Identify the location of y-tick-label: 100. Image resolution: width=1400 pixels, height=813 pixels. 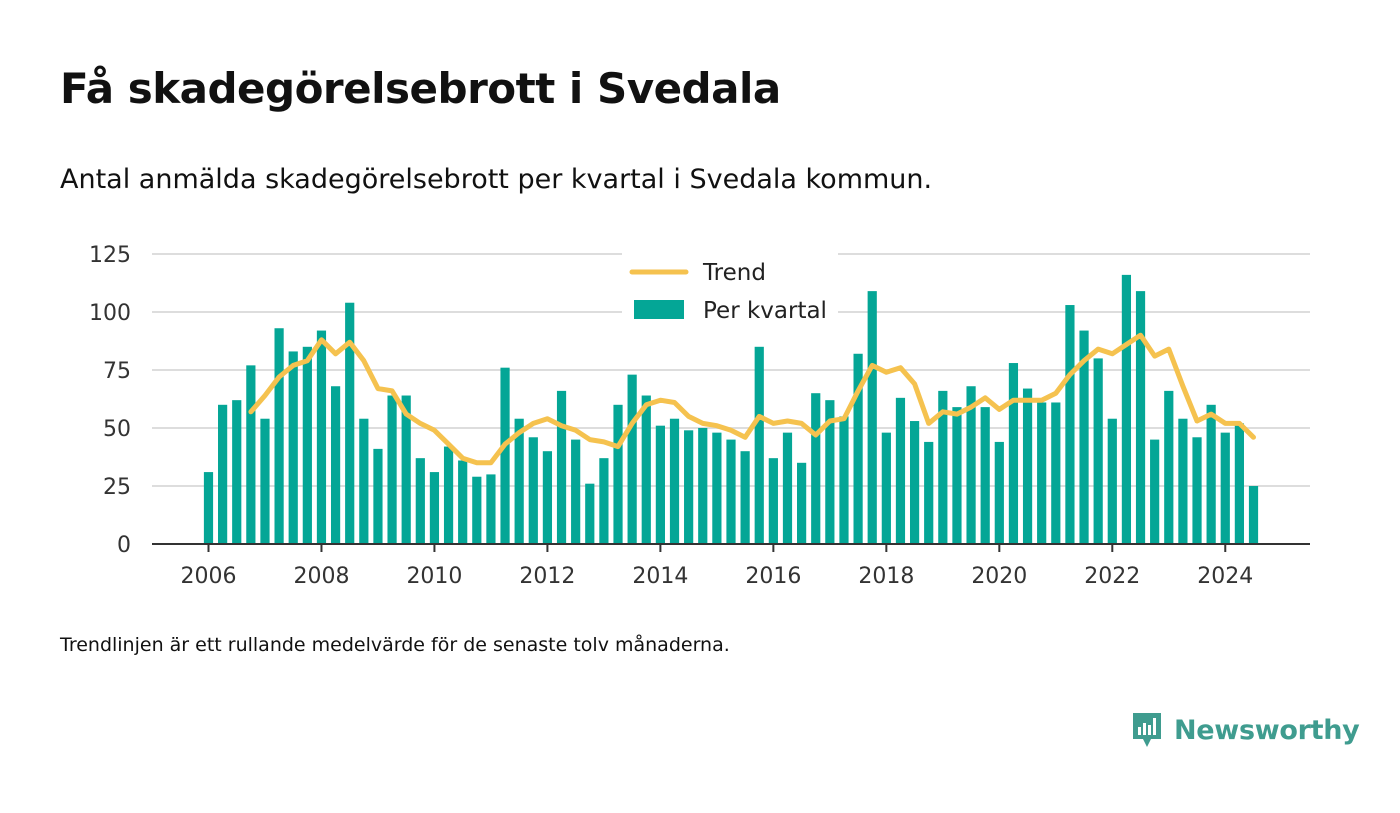
(110, 313).